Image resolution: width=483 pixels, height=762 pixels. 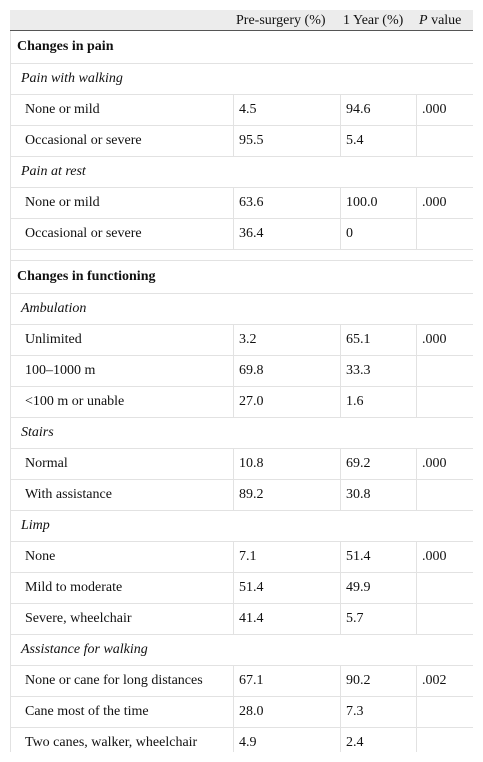 I want to click on group-row: Ambulation, so click(x=241, y=309).